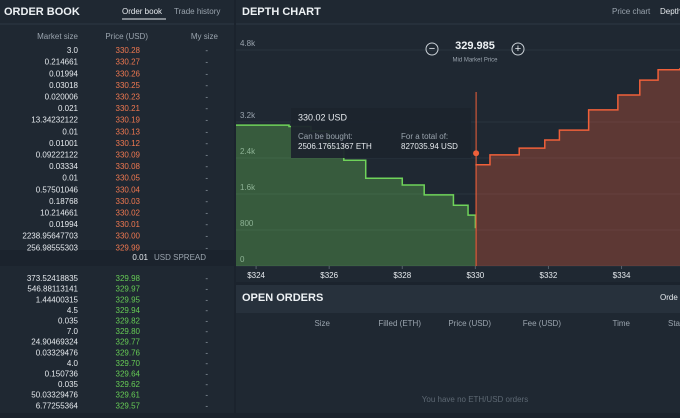 This screenshot has height=418, width=680. Describe the element at coordinates (323, 117) in the screenshot. I see `tooltip-price: 330.02 USD` at that location.